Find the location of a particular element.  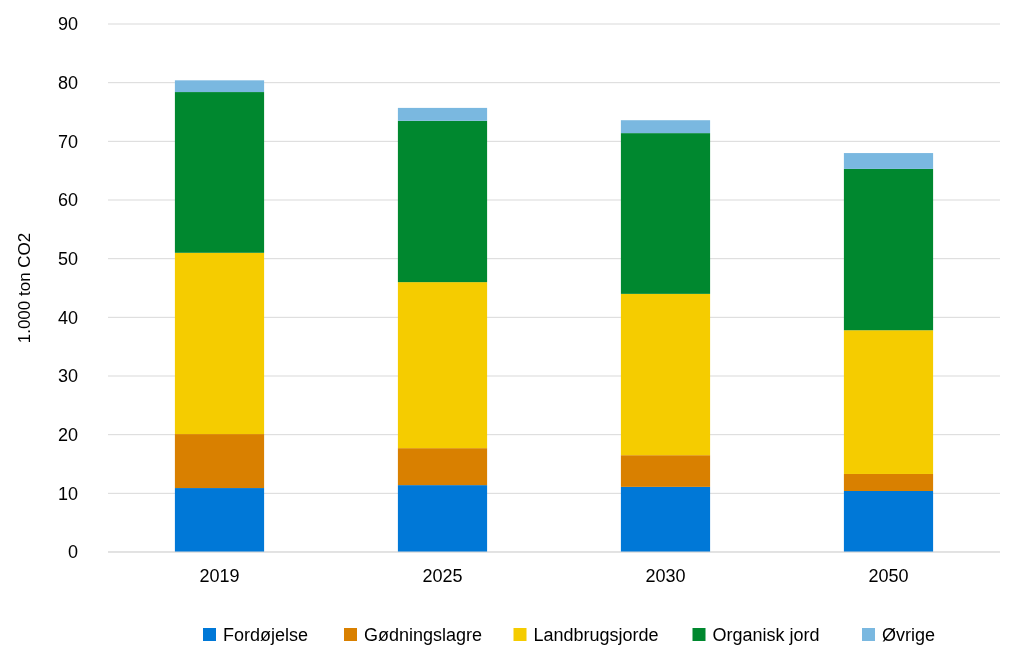

y-tick-label: 0 is located at coordinates (72, 552).